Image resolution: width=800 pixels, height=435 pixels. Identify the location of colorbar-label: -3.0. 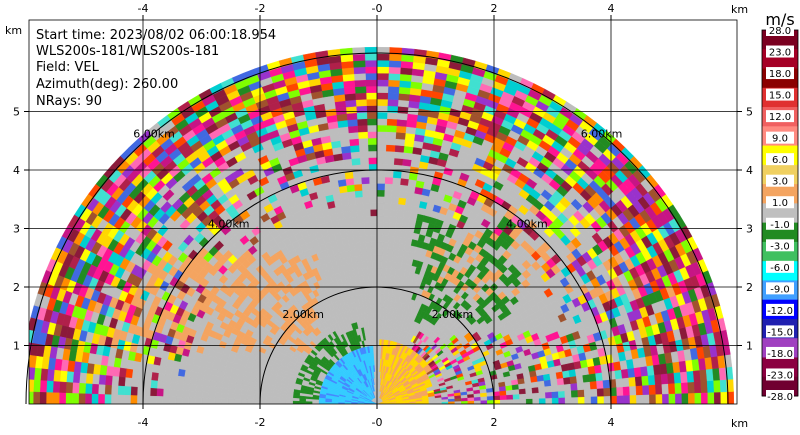
(780, 246).